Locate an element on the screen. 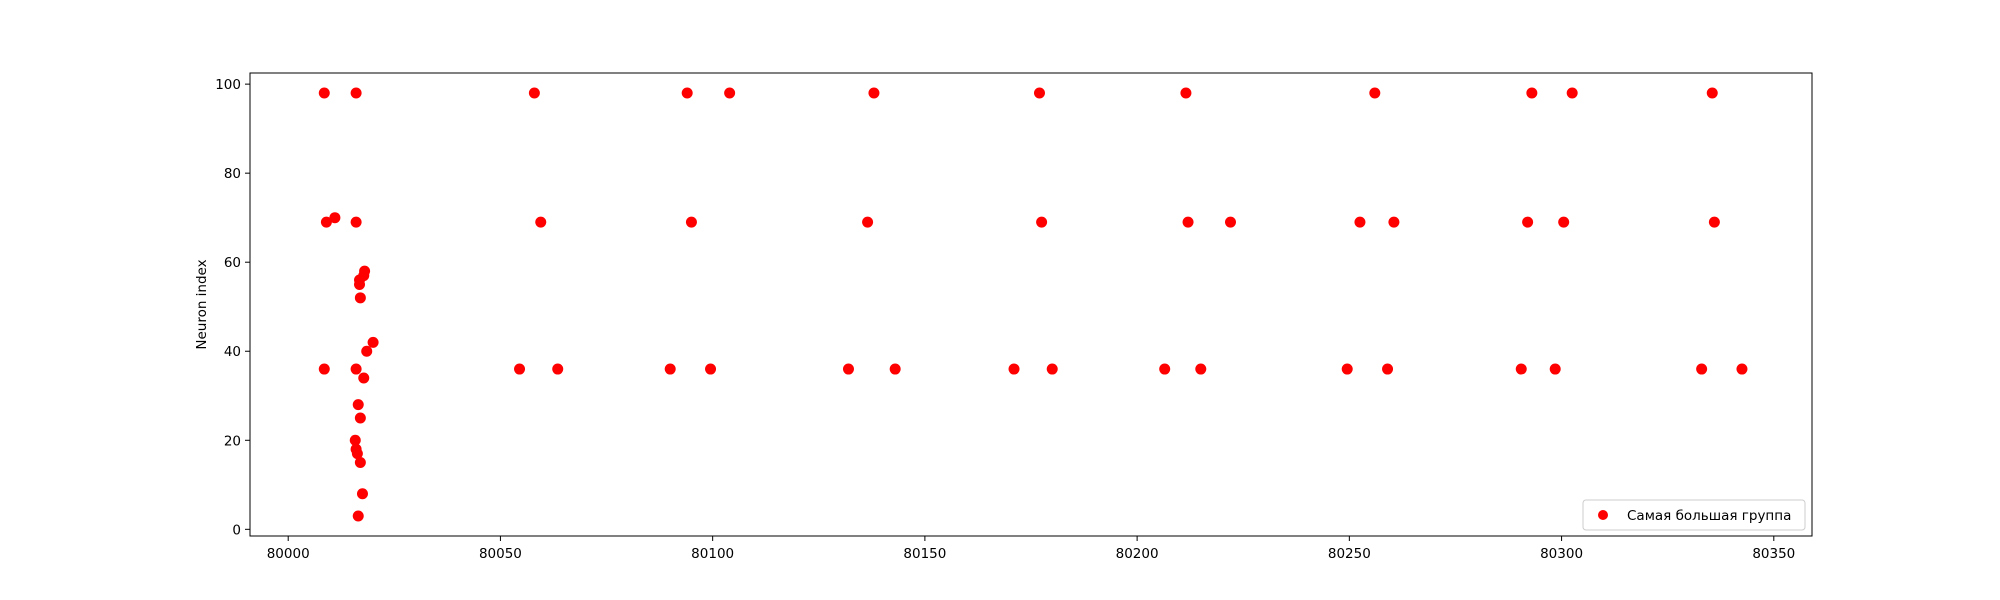 The image size is (2000, 600). legend-marker is located at coordinates (1603, 515).